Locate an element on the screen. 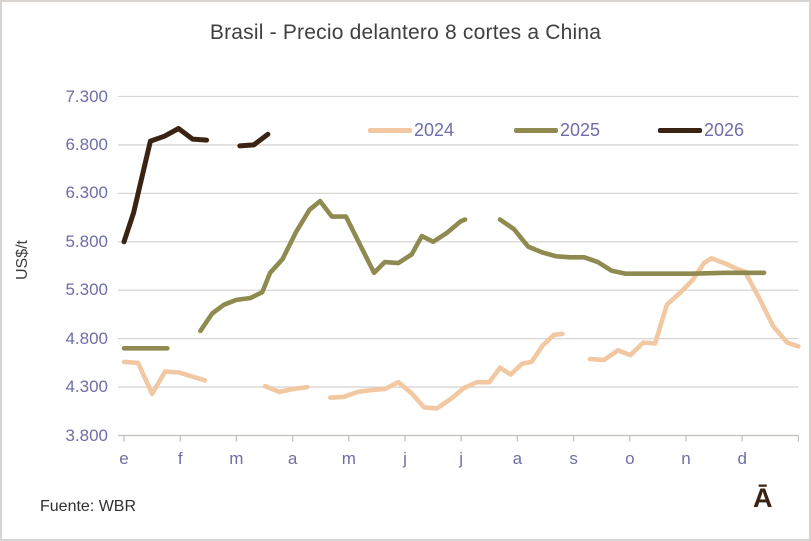  y-tick-label: 6.800 is located at coordinates (86, 144).